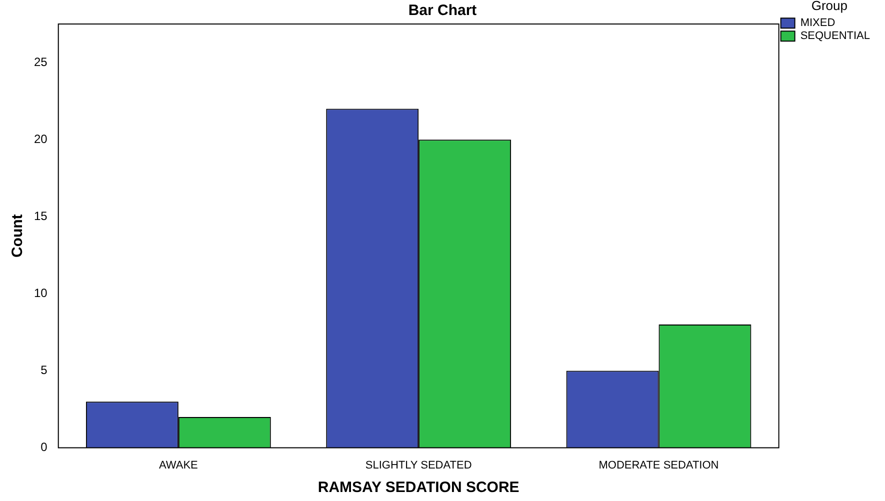 The image size is (885, 501). Describe the element at coordinates (41, 61) in the screenshot. I see `y-tick-label: 25` at that location.